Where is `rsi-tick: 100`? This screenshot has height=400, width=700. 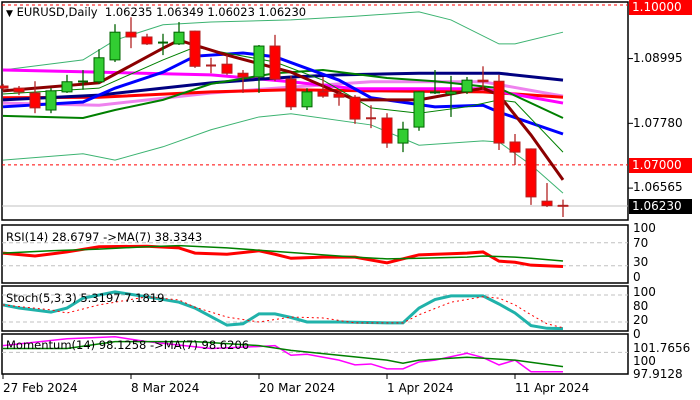 rsi-tick: 100 is located at coordinates (644, 228).